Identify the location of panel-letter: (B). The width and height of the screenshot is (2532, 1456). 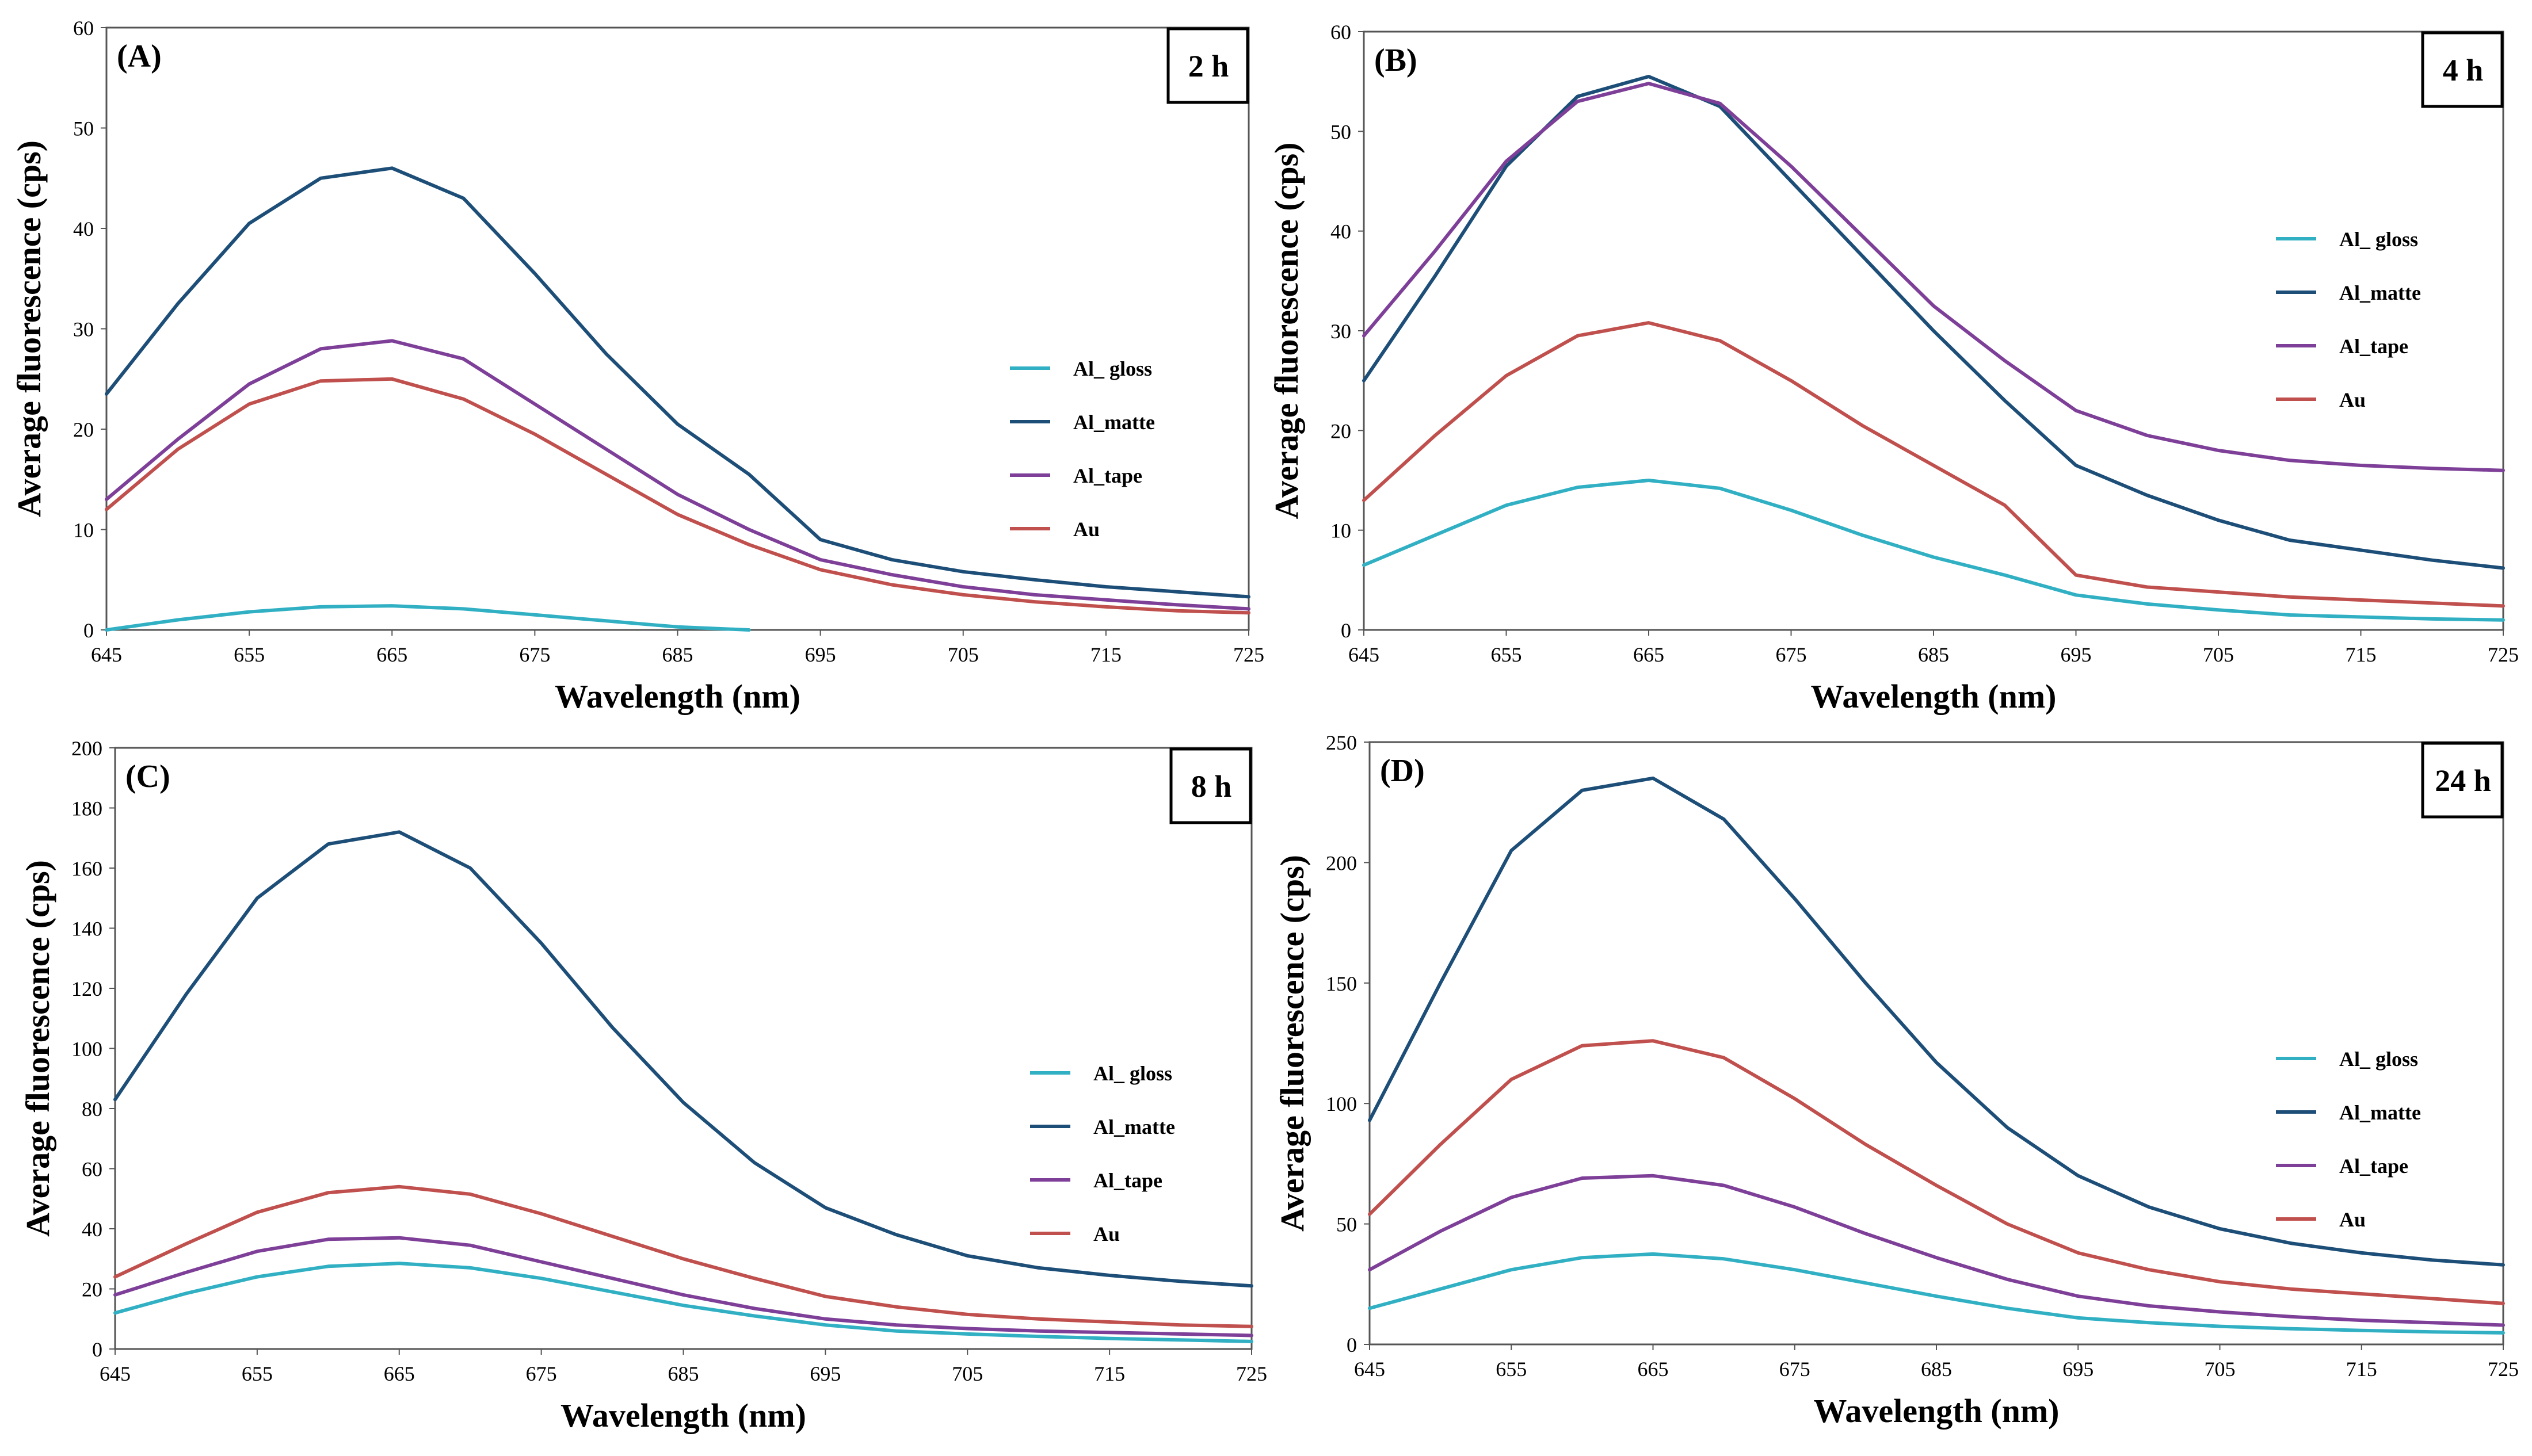
(1395, 61).